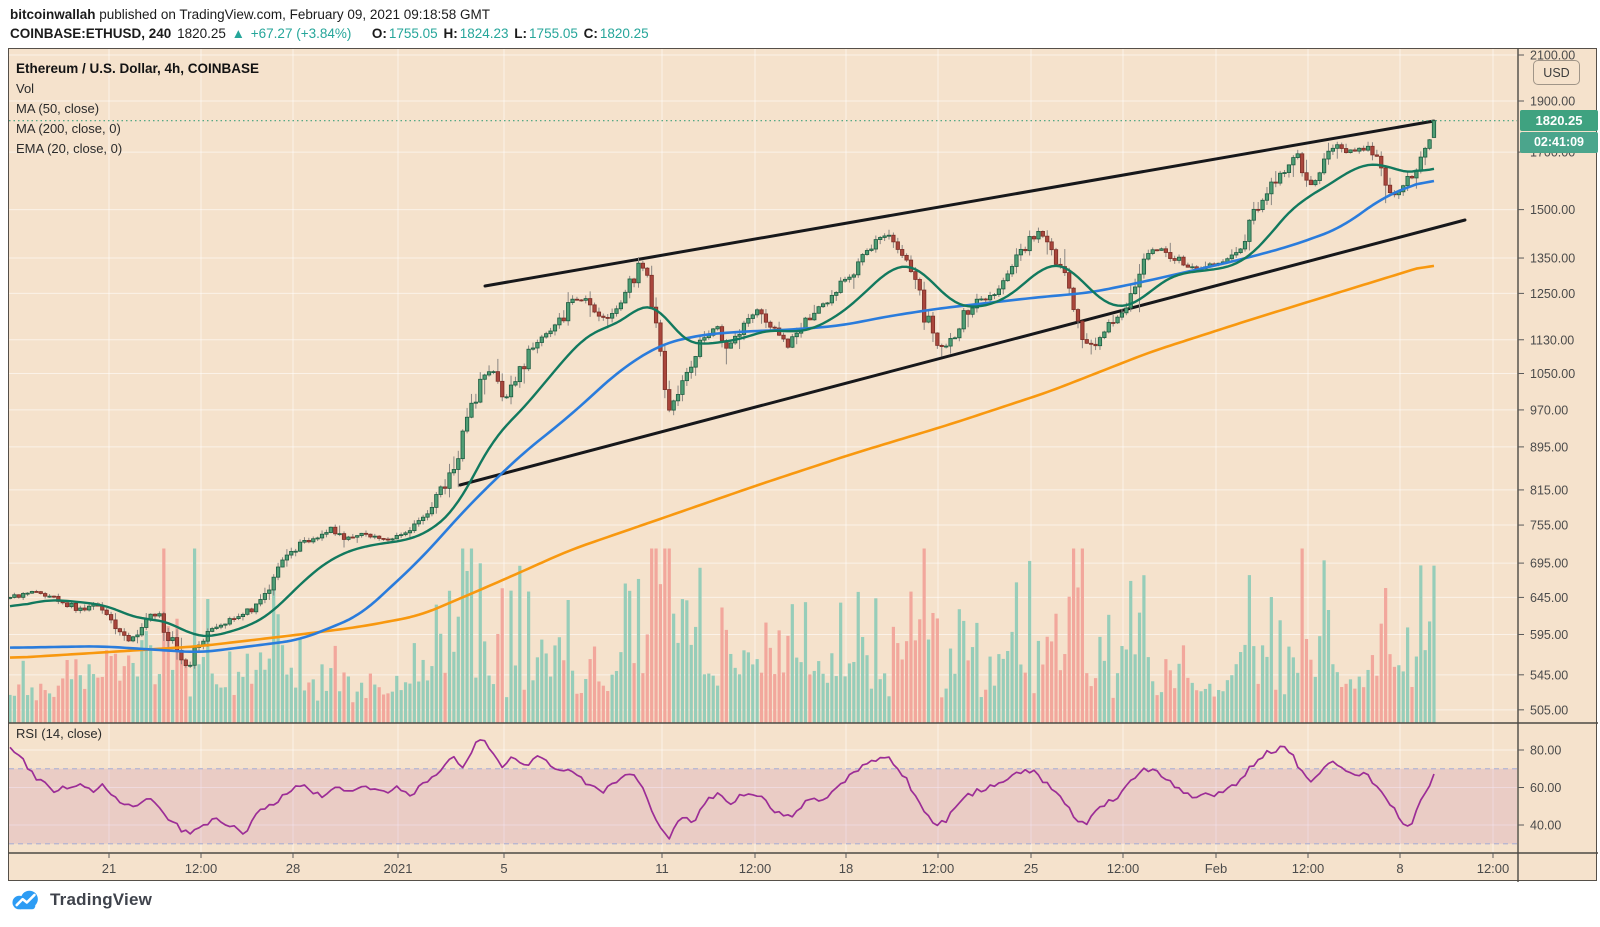 The image size is (1600, 927). Describe the element at coordinates (553, 33) in the screenshot. I see `low-value: 1755.05` at that location.